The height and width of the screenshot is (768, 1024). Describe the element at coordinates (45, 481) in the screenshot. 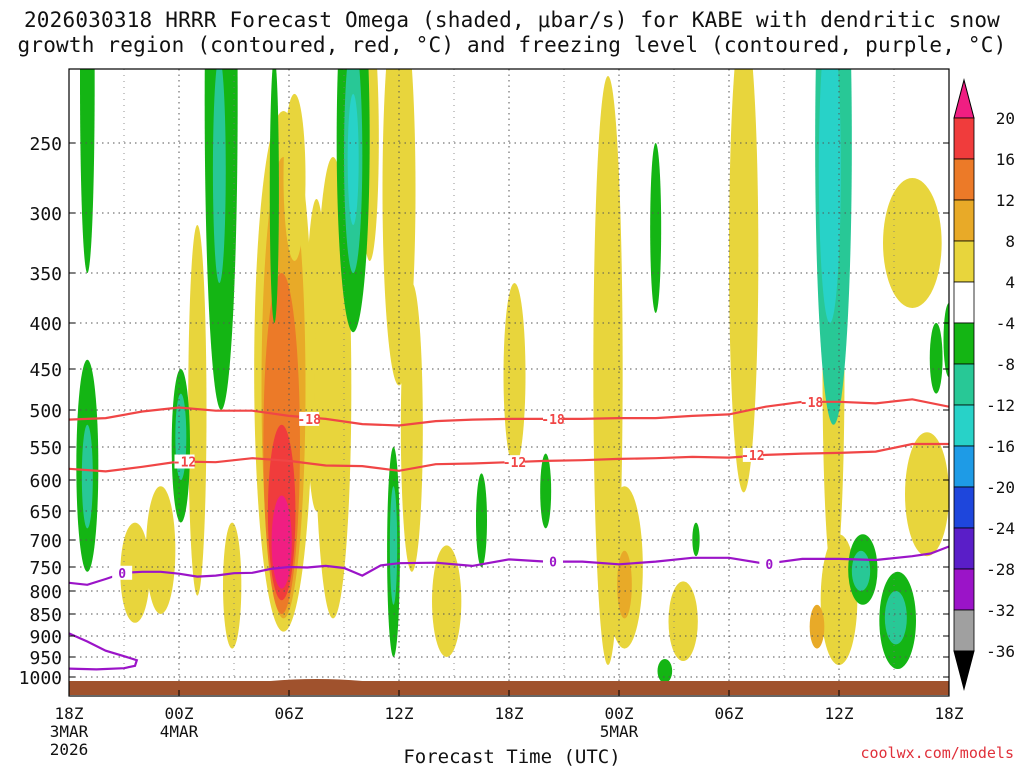

I see `y-tick-label: 600` at that location.